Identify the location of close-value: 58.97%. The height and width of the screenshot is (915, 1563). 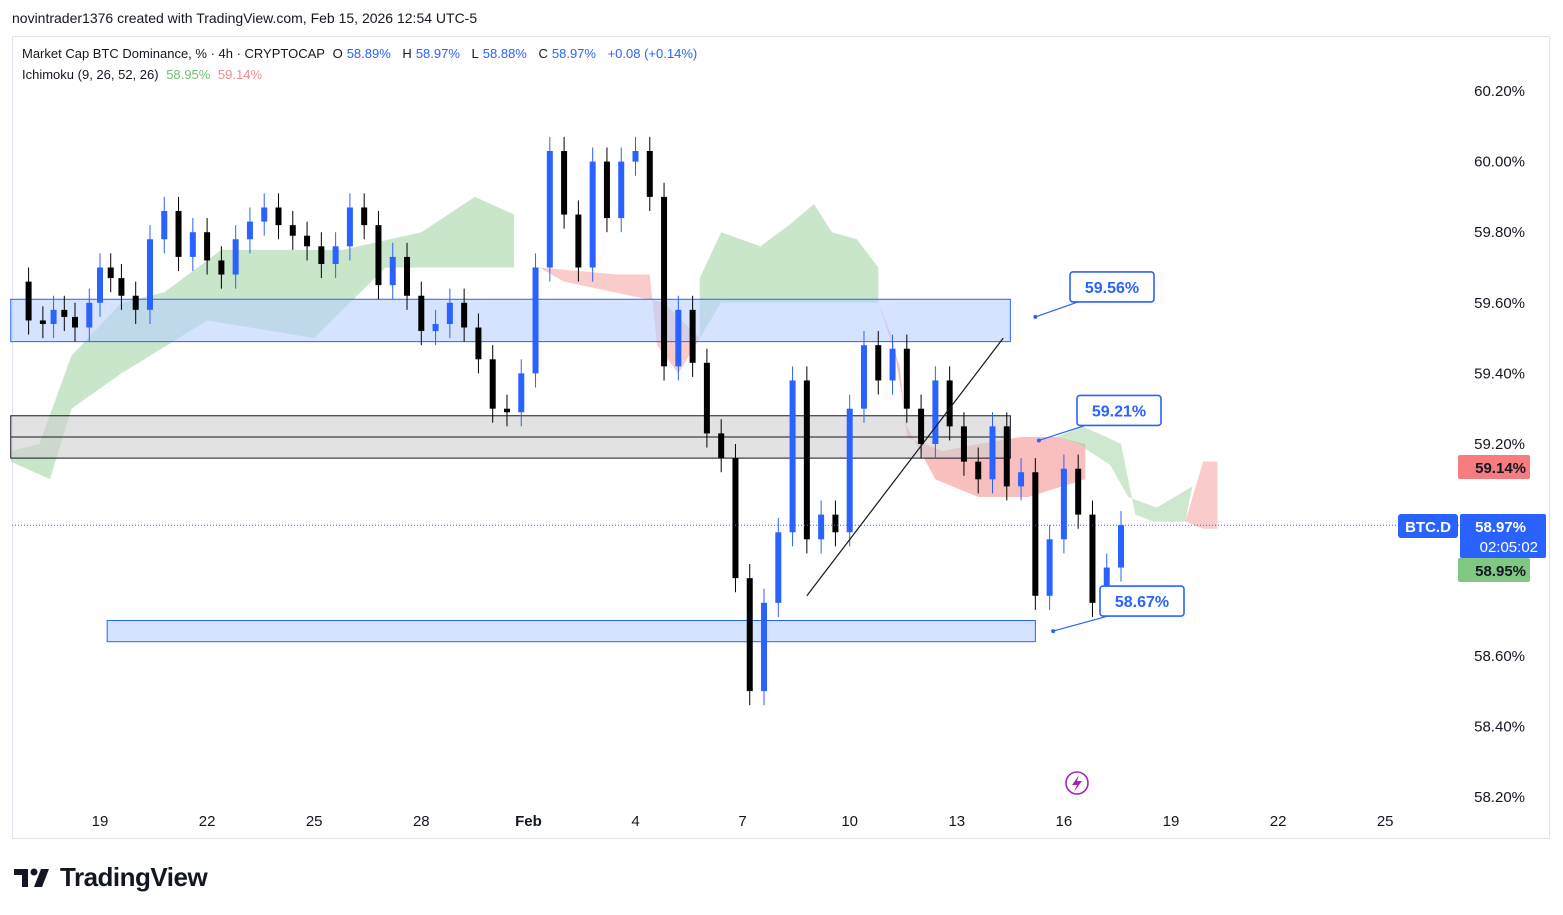
(573, 53).